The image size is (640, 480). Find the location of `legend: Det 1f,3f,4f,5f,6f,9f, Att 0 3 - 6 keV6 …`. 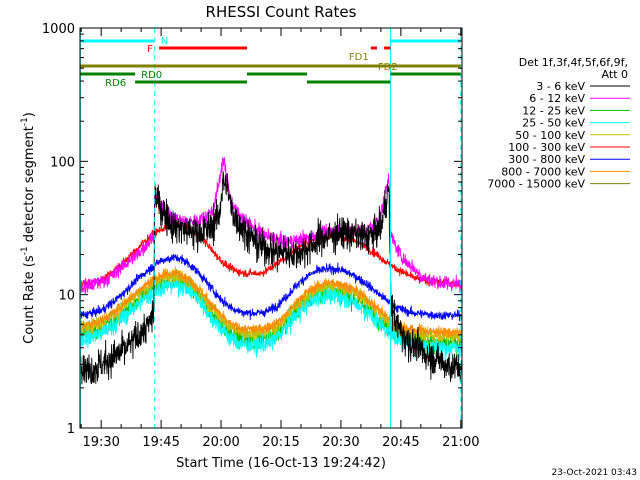

legend: Det 1f,3f,4f,5f,6f,9f, Att 0 3 - 6 keV6 … is located at coordinates (558, 123).